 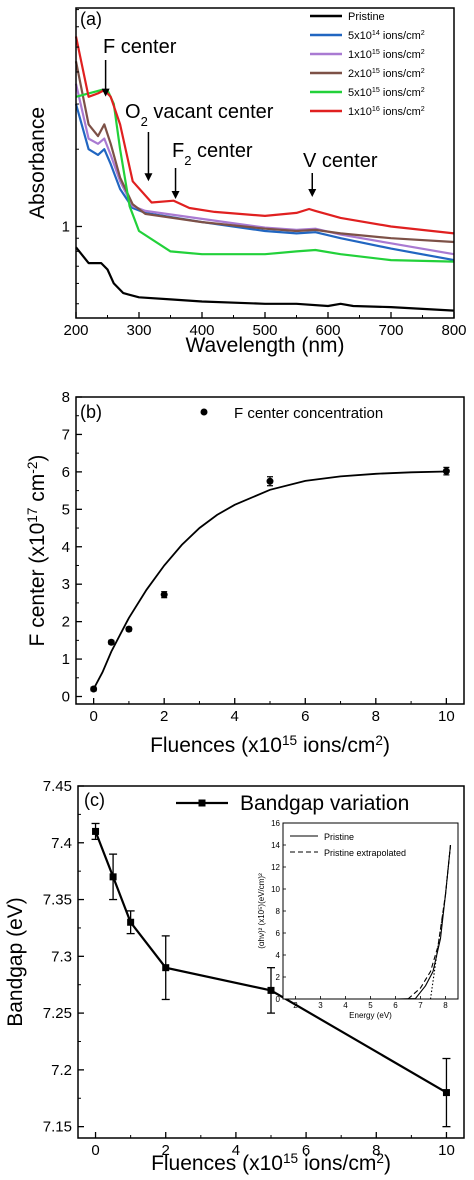 I want to click on legend-label-a-1-part: 5x10, so click(x=360, y=36).